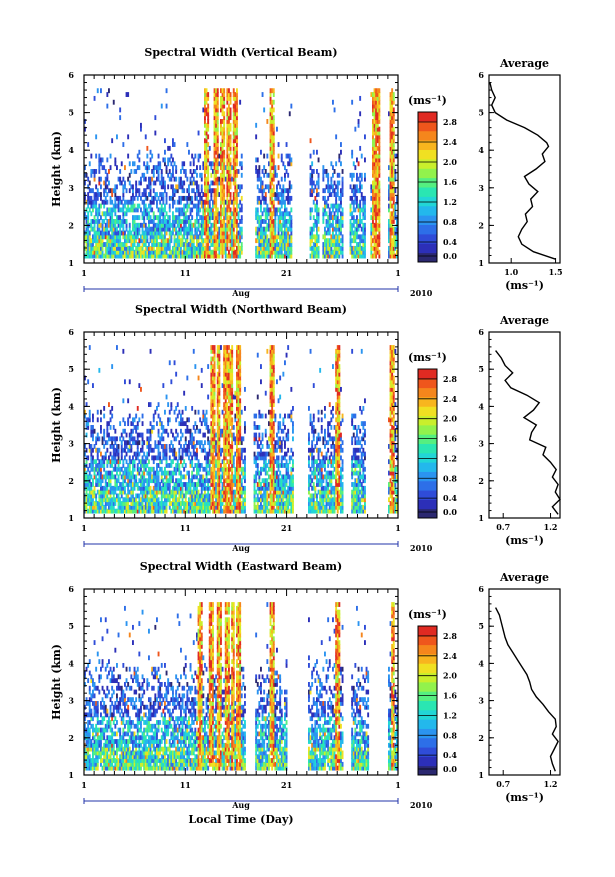 The height and width of the screenshot is (877, 615). Describe the element at coordinates (71, 113) in the screenshot. I see `y-tick-label: 5` at that location.